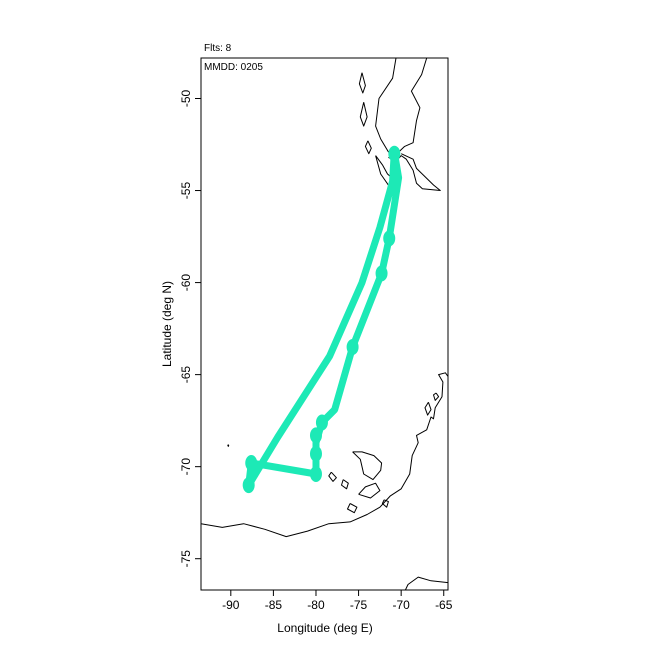 Image resolution: width=650 pixels, height=650 pixels. What do you see at coordinates (167, 324) in the screenshot?
I see `y-axis-label: Latitude (deg N)` at bounding box center [167, 324].